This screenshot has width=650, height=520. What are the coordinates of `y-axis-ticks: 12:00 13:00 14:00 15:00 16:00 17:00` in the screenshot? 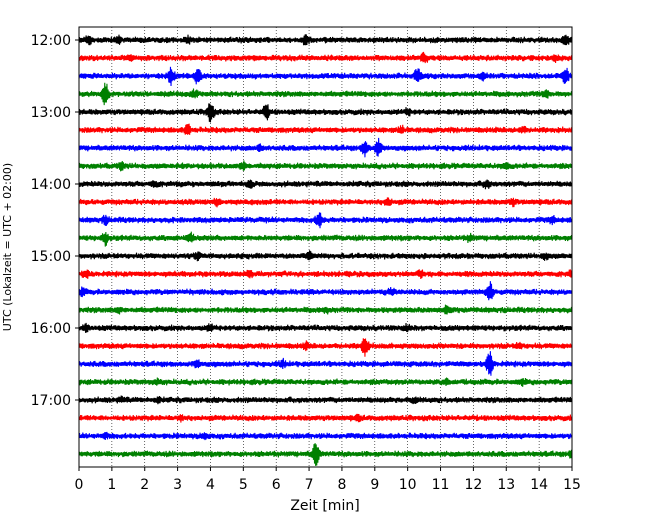 It's located at (55, 221).